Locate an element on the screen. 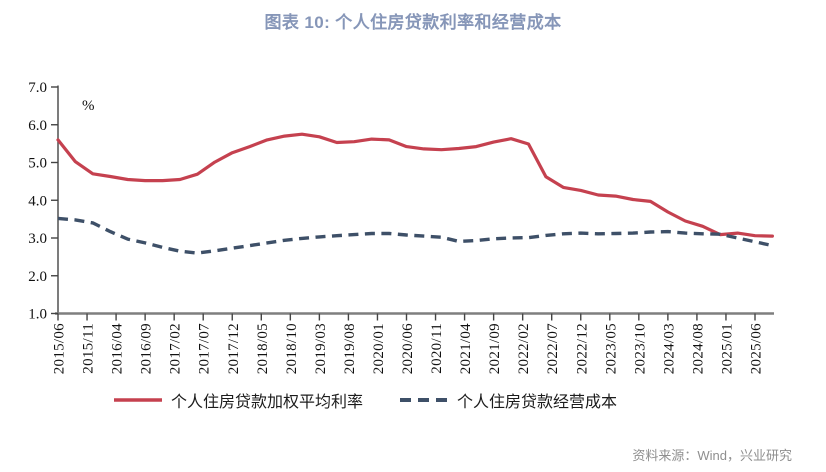  x-axis-tick-label: 2017/02 is located at coordinates (176, 348).